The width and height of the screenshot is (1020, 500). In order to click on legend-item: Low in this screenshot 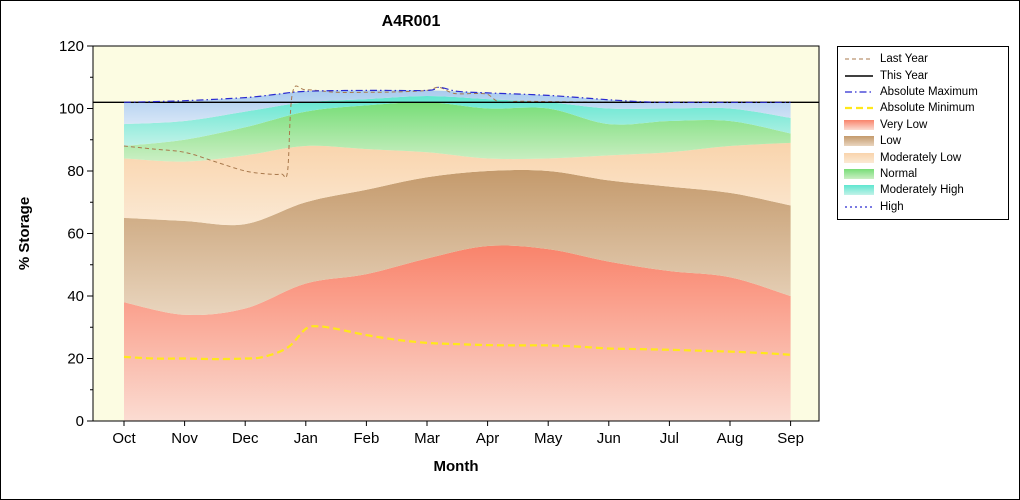, I will do `click(923, 141)`.